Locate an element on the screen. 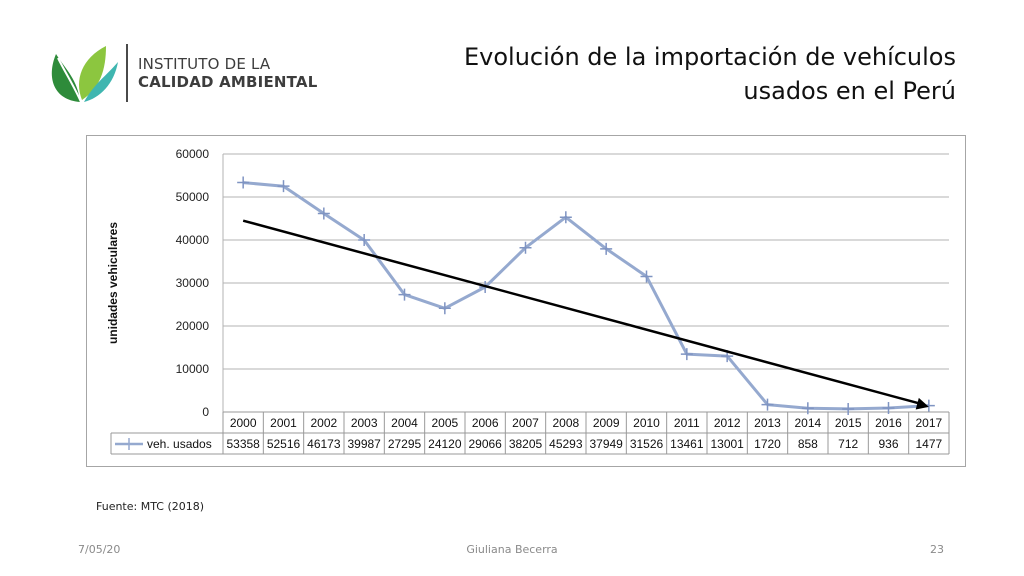 This screenshot has width=1024, height=576. data-table-value: 13001 is located at coordinates (727, 444).